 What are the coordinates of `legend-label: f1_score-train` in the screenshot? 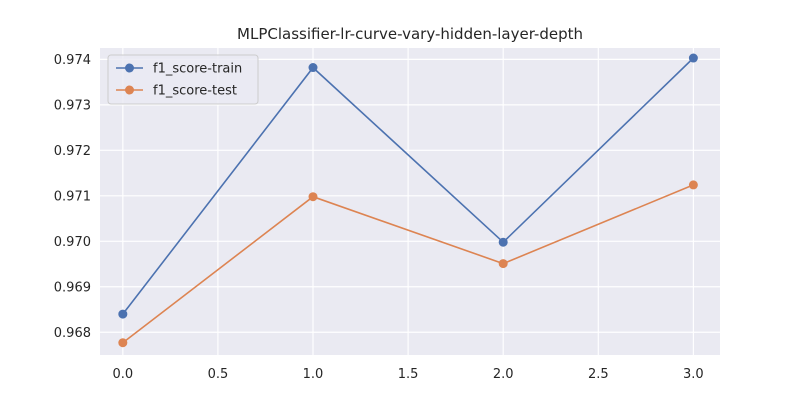 It's located at (197, 69).